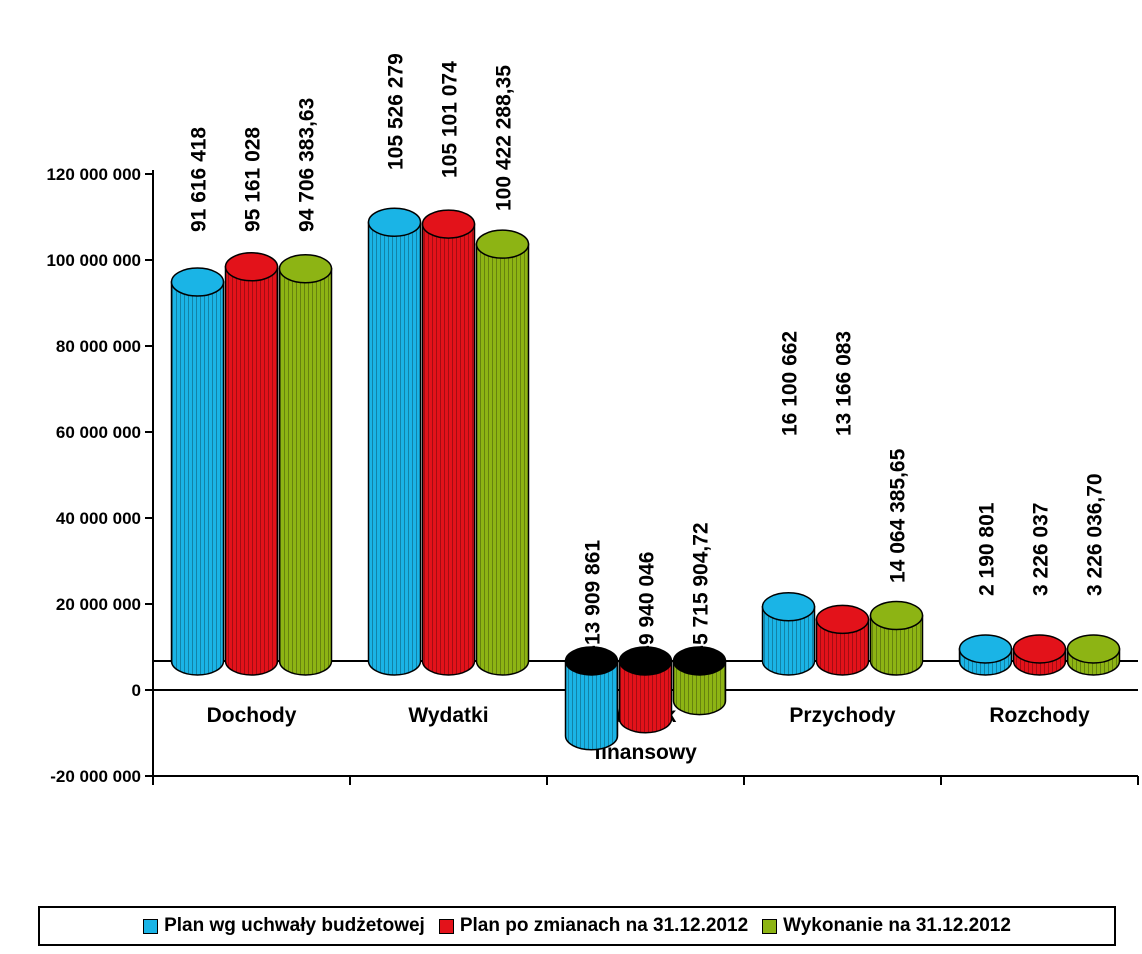 The image size is (1142, 954). I want to click on data-label: 94 706 383,63, so click(307, 165).